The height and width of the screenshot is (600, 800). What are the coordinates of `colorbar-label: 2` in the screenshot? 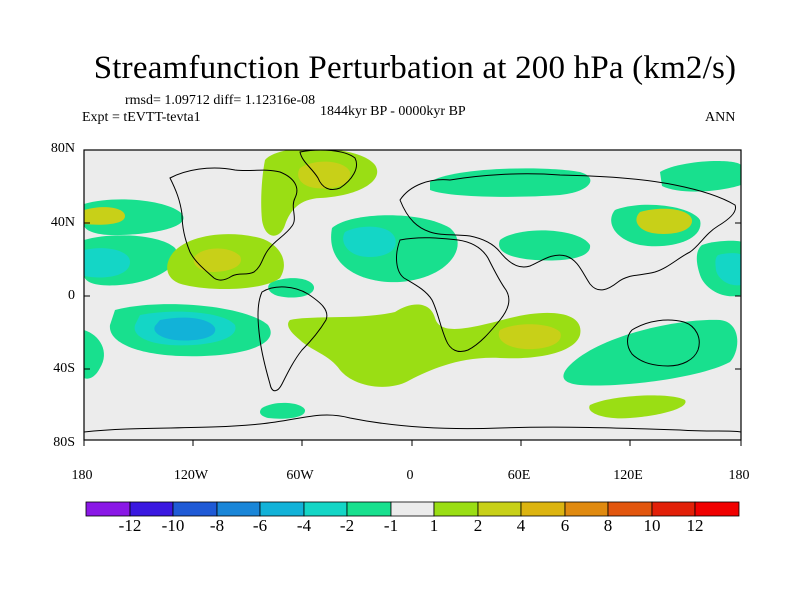 It's located at (478, 525).